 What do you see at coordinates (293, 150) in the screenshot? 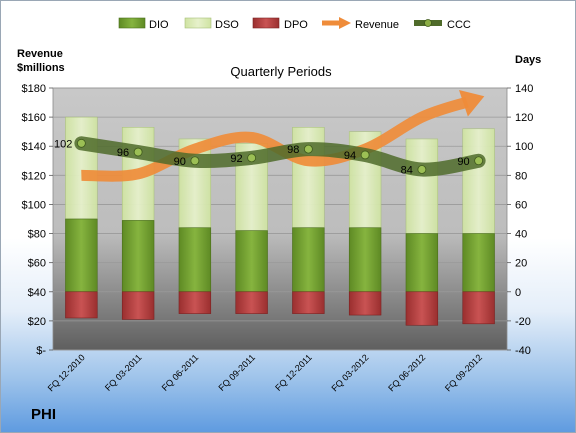
I see `ccc-data-label: 98` at bounding box center [293, 150].